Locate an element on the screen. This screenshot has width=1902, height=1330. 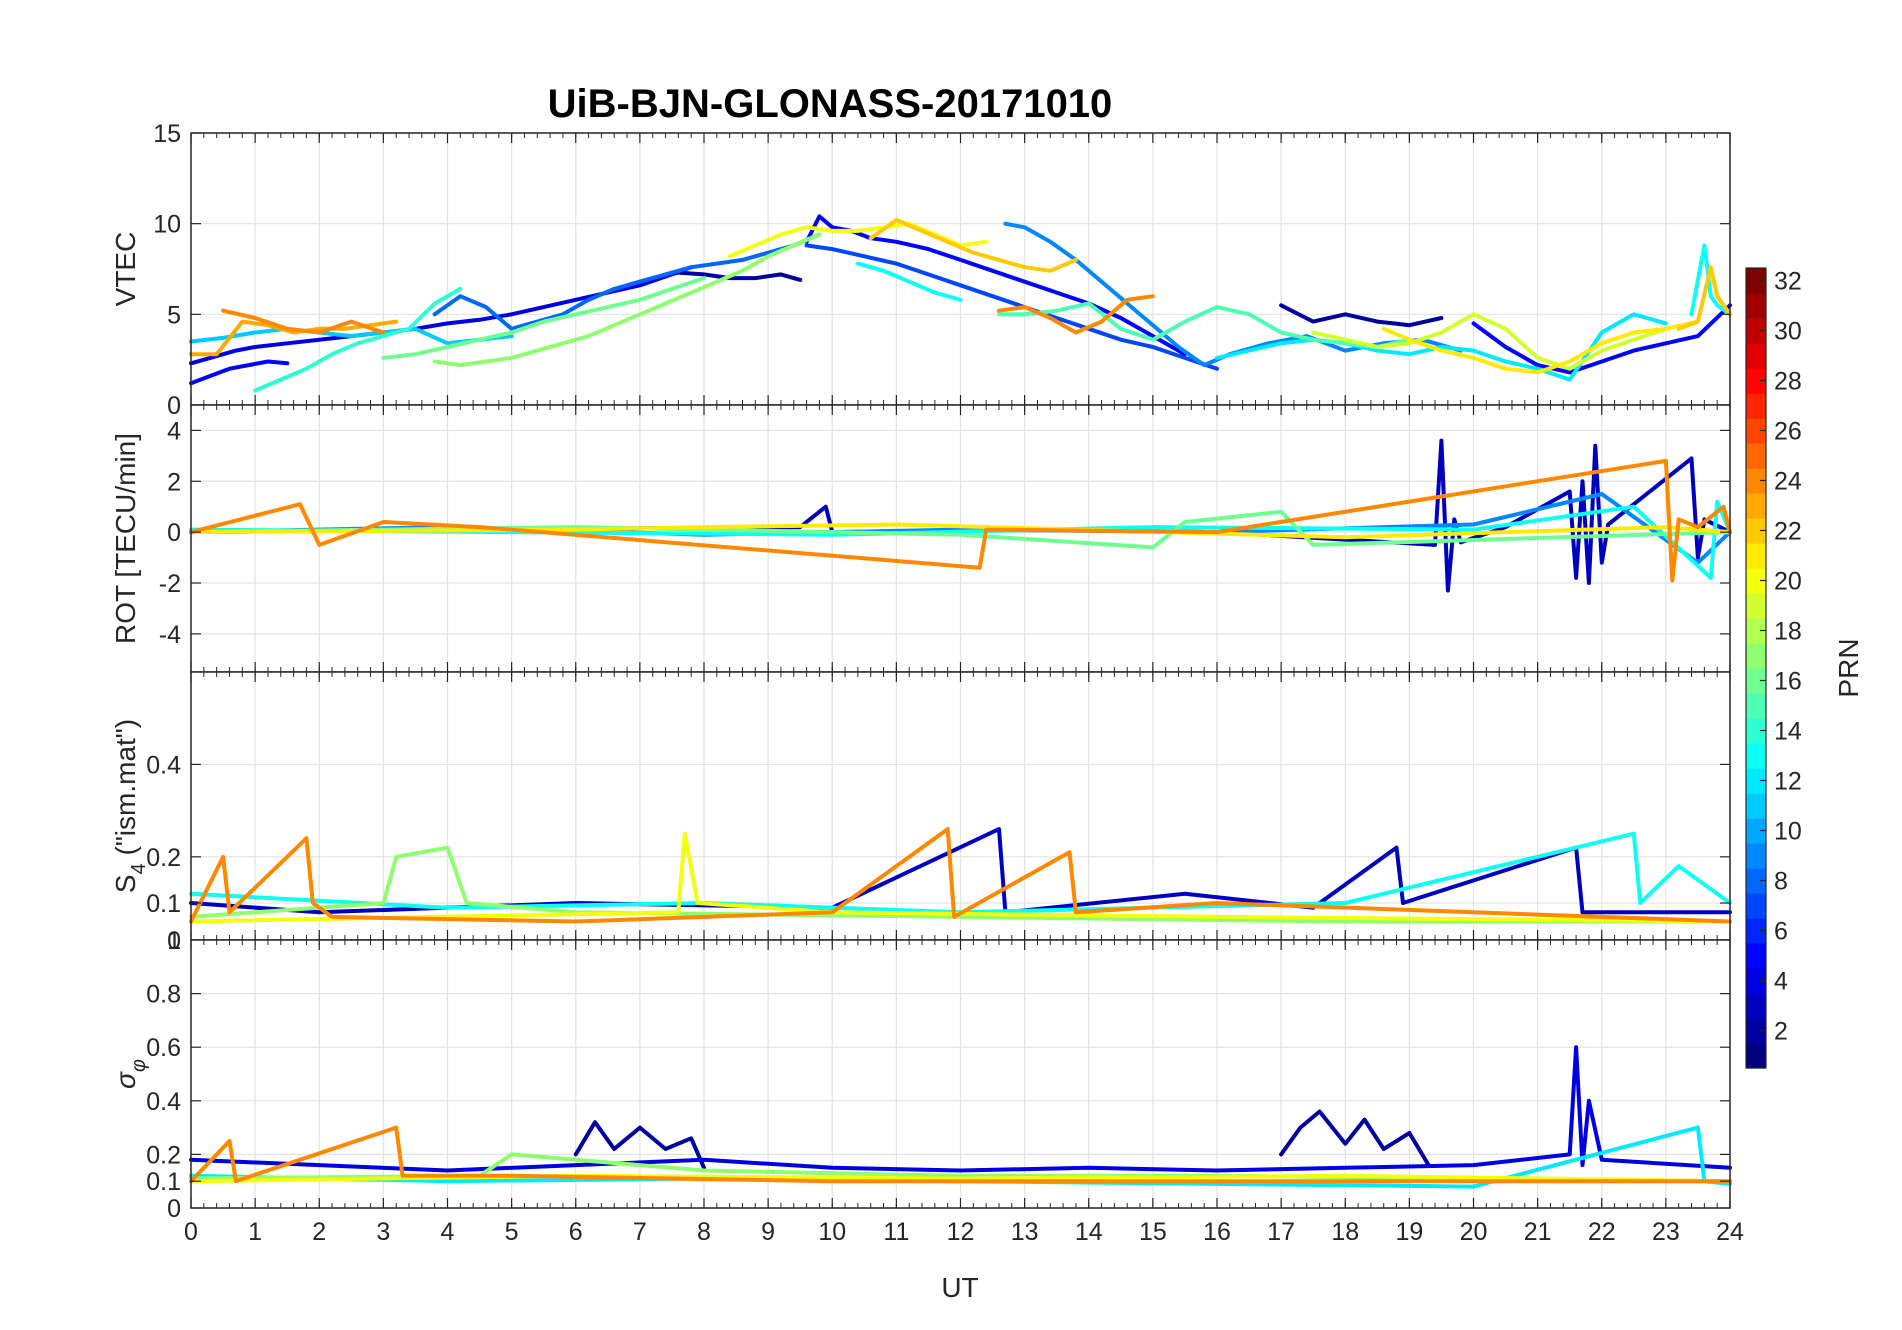
figure-title: UiB-BJN-GLONASS-20171010 is located at coordinates (830, 104).